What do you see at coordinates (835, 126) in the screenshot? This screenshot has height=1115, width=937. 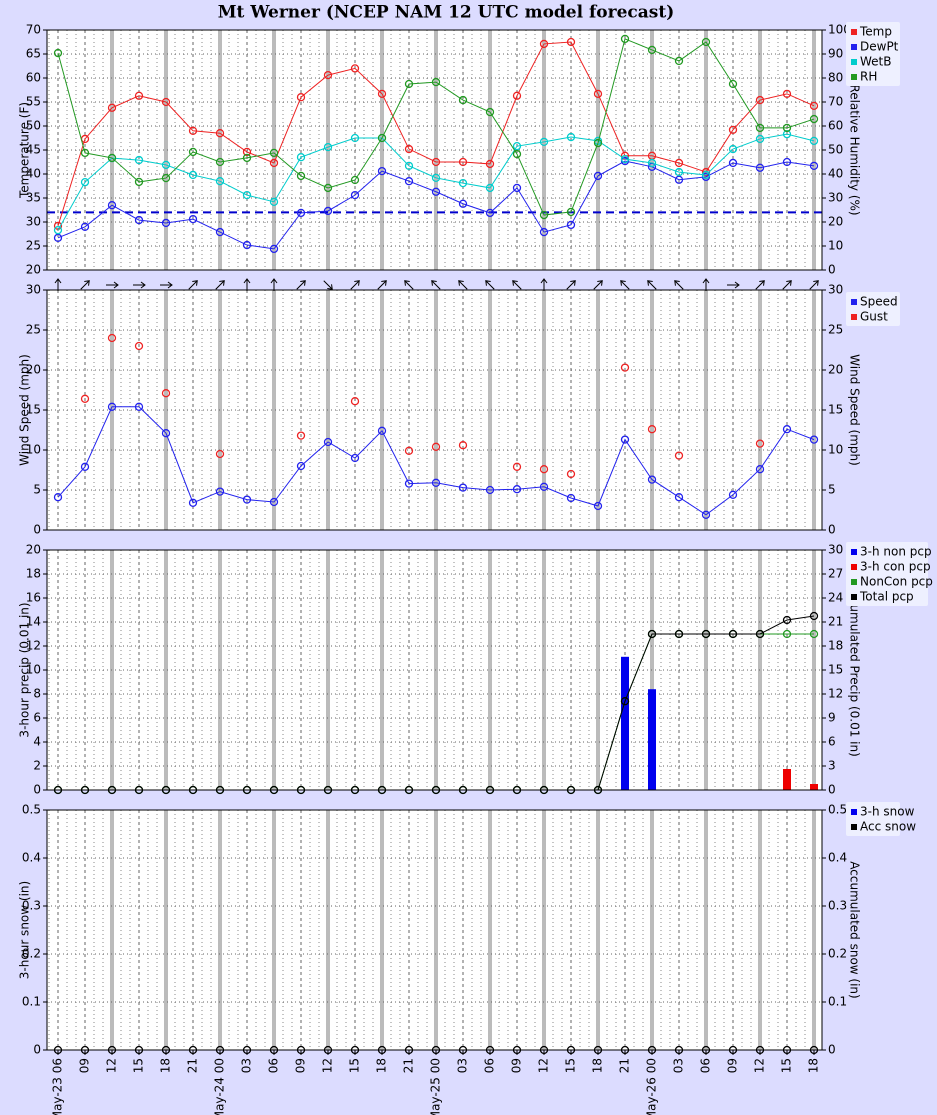 I see `y2-tick-label: 60` at bounding box center [835, 126].